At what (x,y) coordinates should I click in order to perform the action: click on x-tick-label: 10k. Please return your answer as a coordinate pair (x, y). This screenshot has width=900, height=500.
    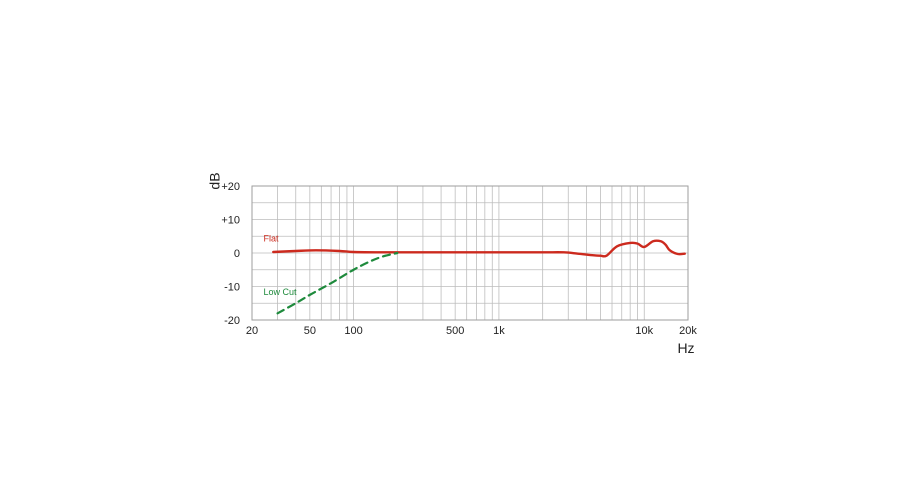
    Looking at the image, I should click on (644, 331).